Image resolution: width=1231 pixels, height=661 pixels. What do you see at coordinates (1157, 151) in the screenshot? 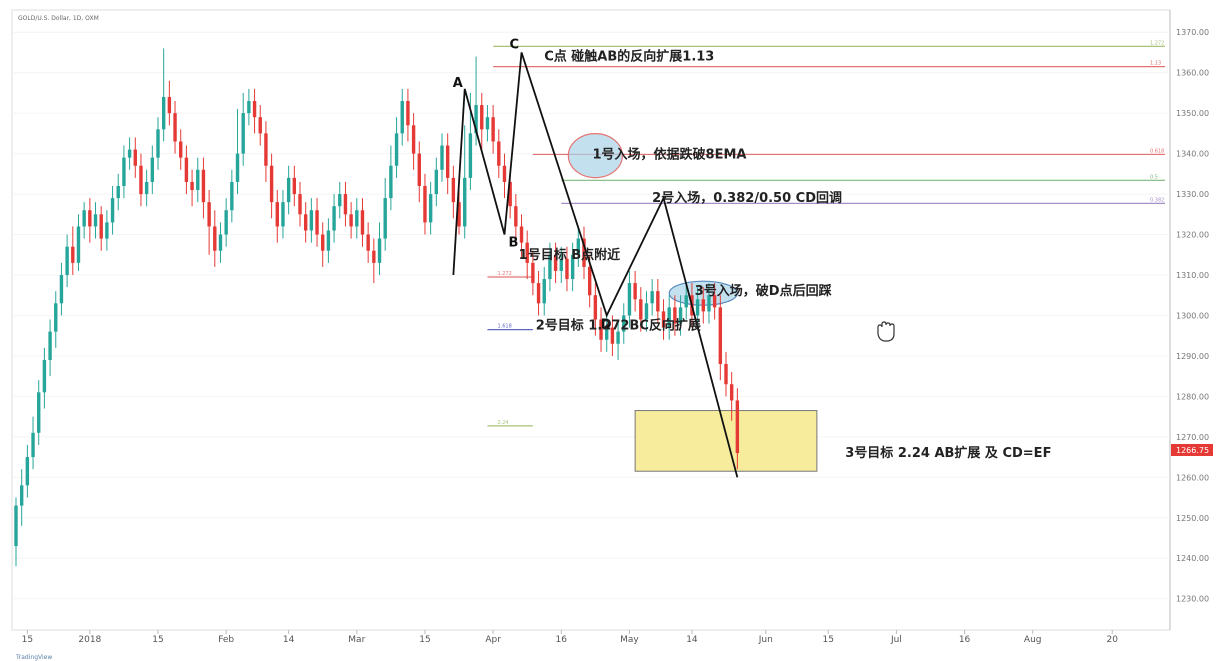
I see `fib-level-label: 0.618` at bounding box center [1157, 151].